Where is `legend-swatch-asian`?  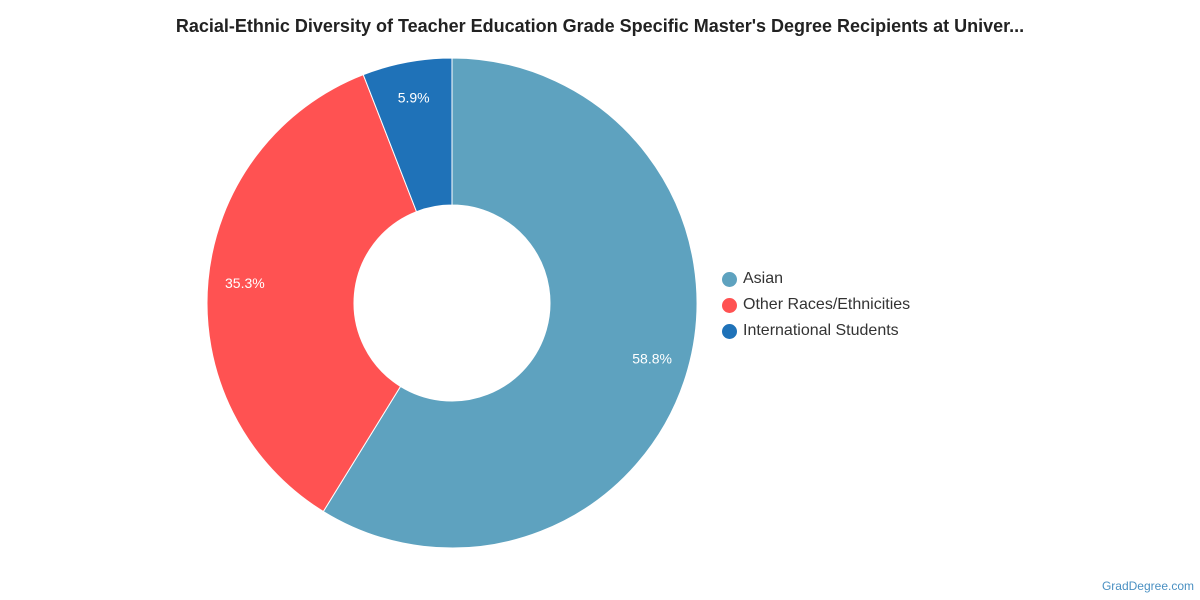 legend-swatch-asian is located at coordinates (729, 279).